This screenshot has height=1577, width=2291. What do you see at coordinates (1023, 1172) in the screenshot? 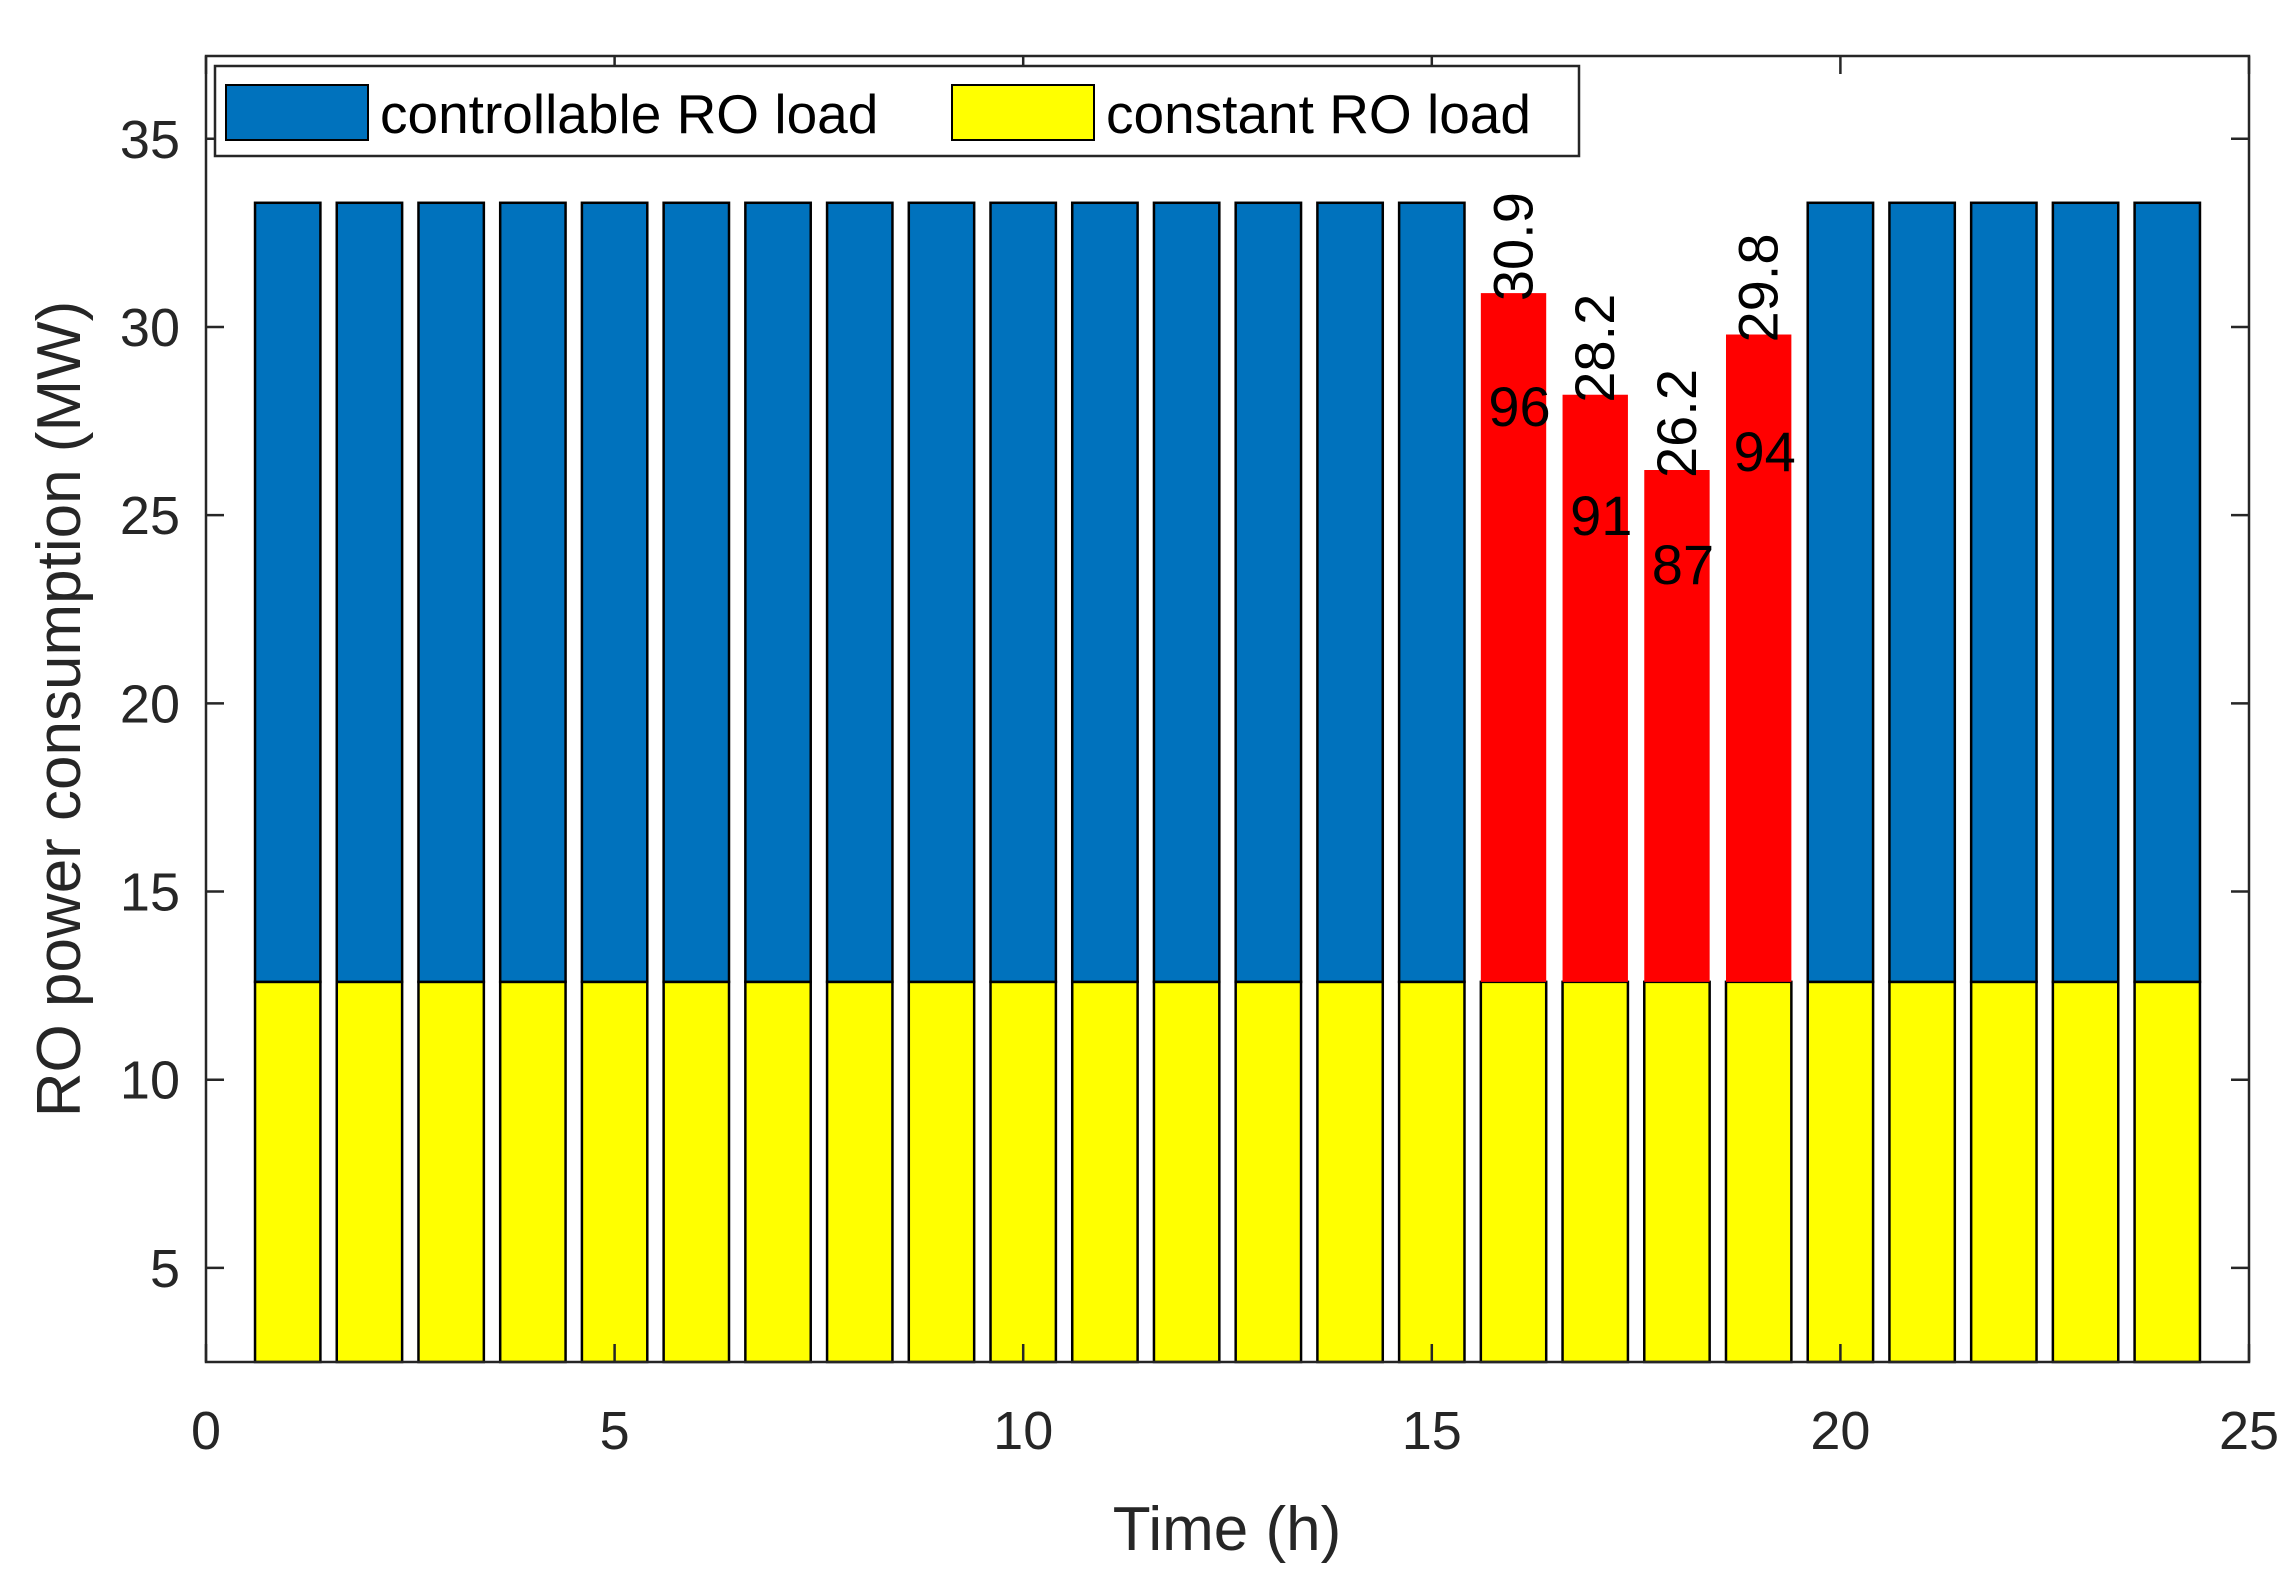
I see `bar-constant-h10` at bounding box center [1023, 1172].